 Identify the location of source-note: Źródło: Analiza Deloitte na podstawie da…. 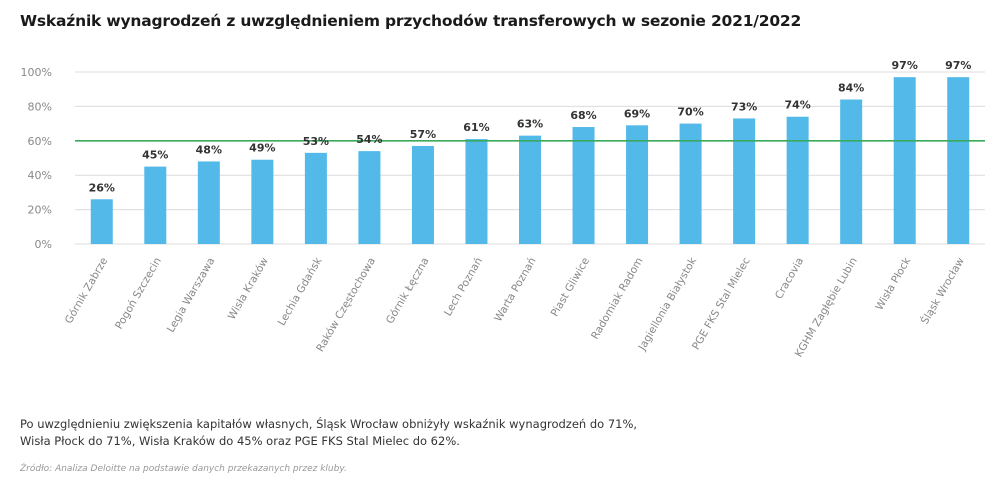
(183, 469).